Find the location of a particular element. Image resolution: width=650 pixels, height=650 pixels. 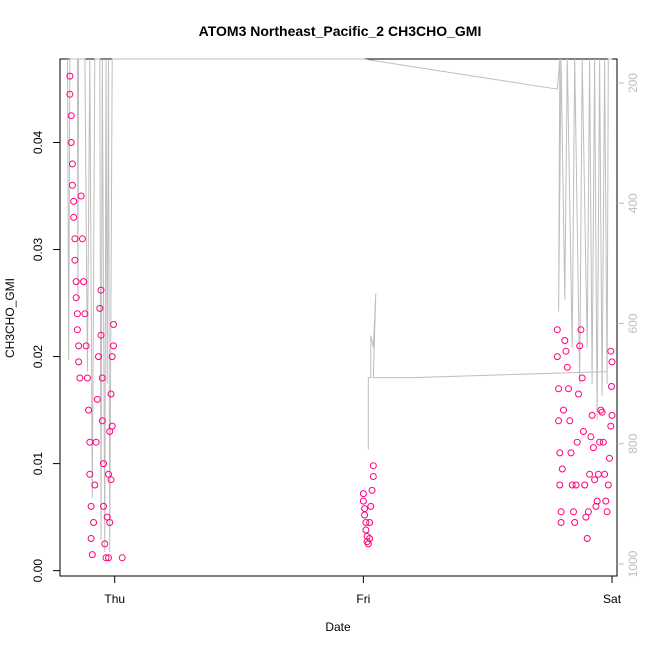

y-right-tick-label: 800 is located at coordinates (633, 443).